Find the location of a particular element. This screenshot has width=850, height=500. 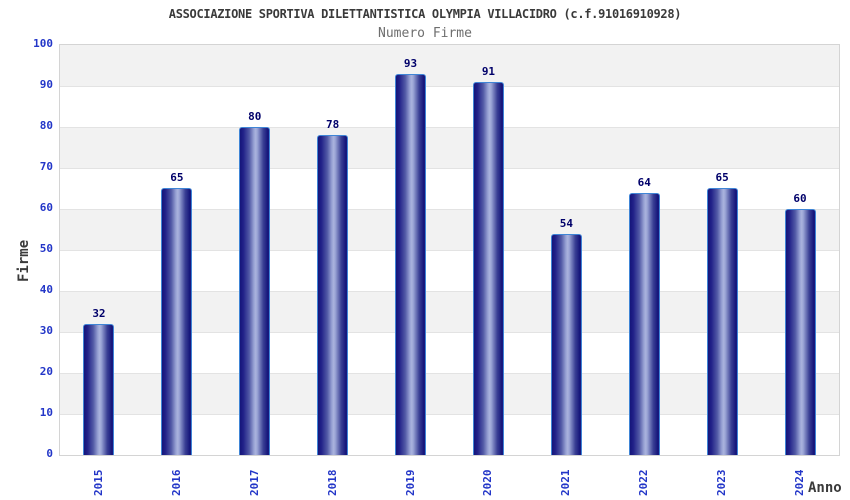

x-tick-label: 2022 is located at coordinates (644, 483).